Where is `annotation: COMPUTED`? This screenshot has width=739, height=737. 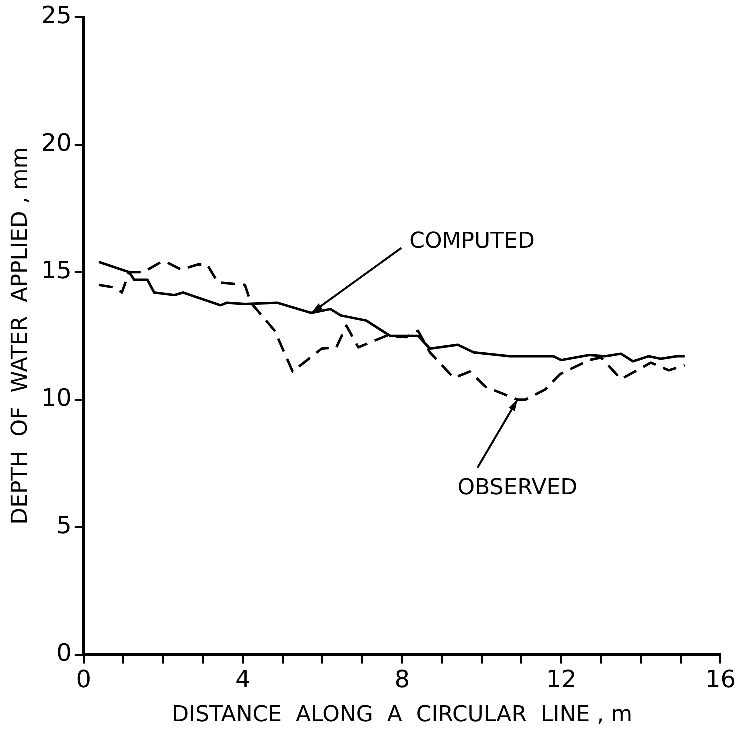 annotation: COMPUTED is located at coordinates (472, 241).